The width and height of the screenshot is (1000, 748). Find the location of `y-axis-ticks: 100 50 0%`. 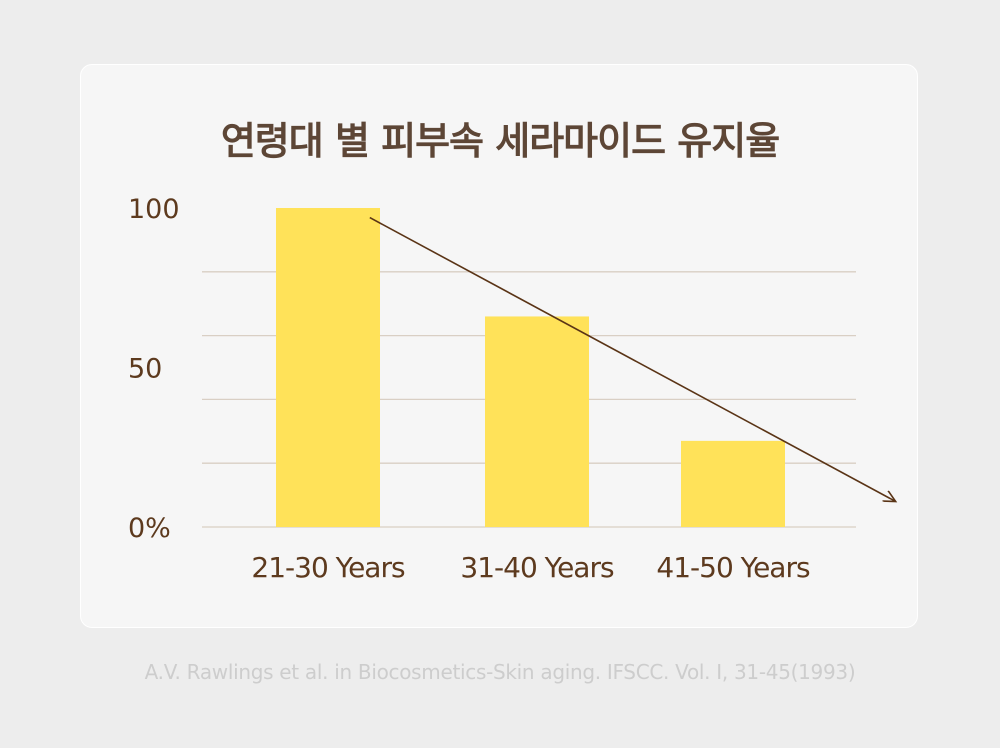

y-axis-ticks: 100 50 0% is located at coordinates (154, 369).